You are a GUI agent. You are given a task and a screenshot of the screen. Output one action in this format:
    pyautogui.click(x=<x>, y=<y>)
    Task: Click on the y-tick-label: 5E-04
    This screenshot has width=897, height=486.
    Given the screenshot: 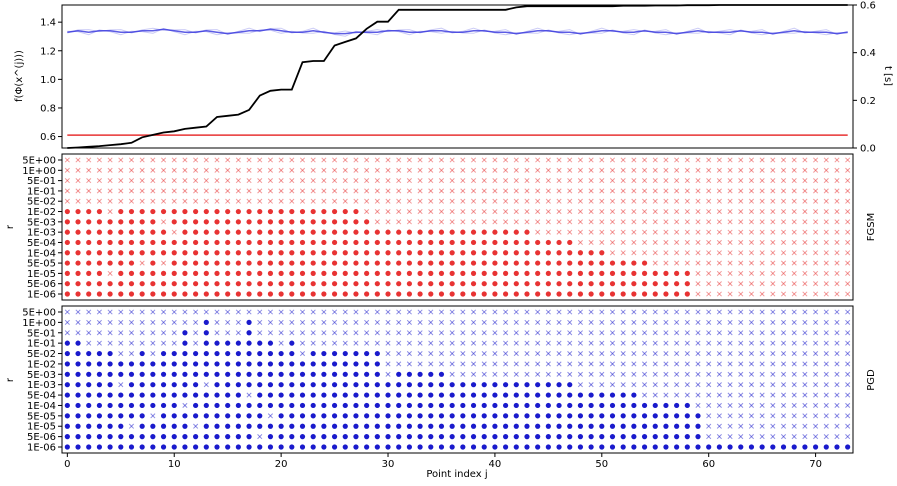 What is the action you would take?
    pyautogui.click(x=41, y=243)
    